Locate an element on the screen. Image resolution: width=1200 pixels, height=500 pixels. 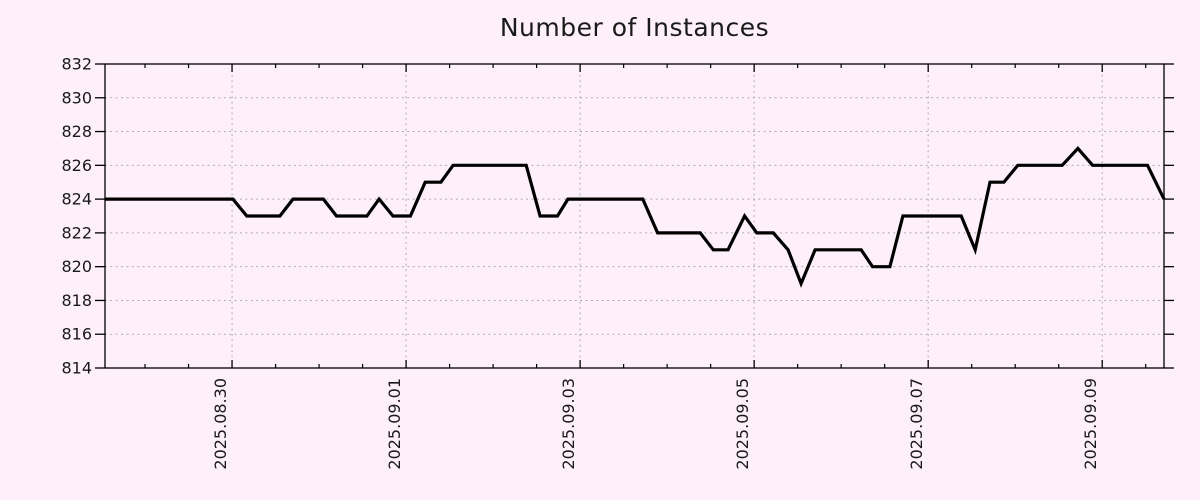
y-tick-label: 818 is located at coordinates (76, 300).